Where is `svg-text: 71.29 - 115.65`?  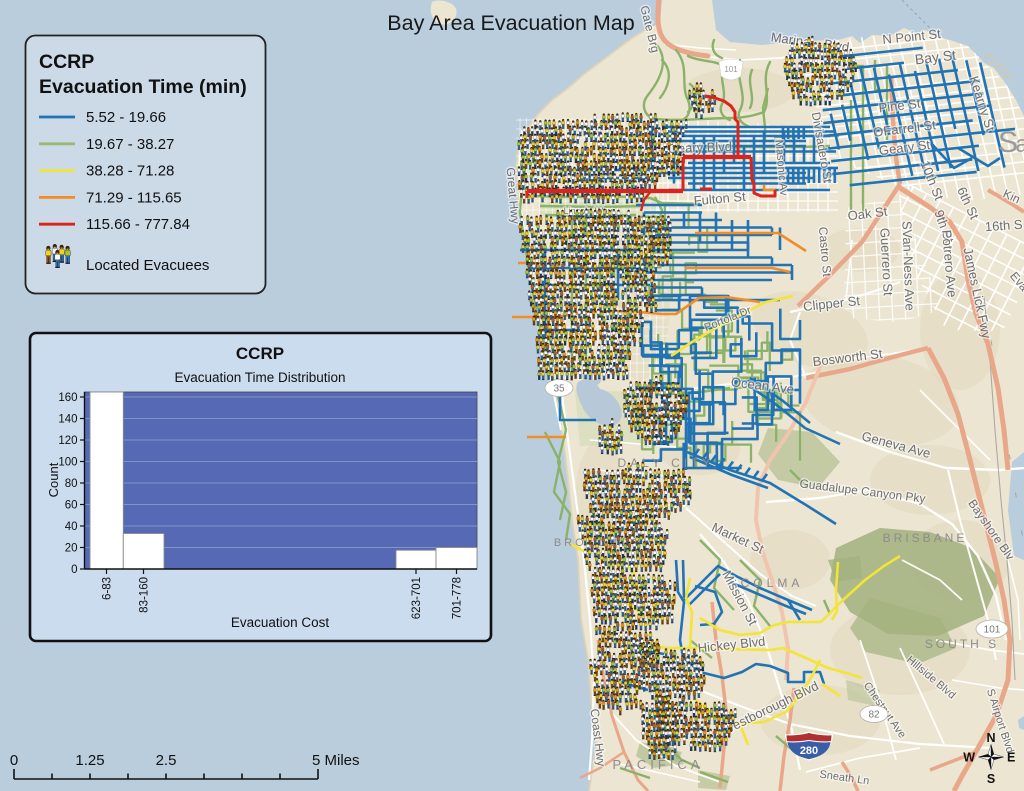 svg-text: 71.29 - 115.65 is located at coordinates (134, 197).